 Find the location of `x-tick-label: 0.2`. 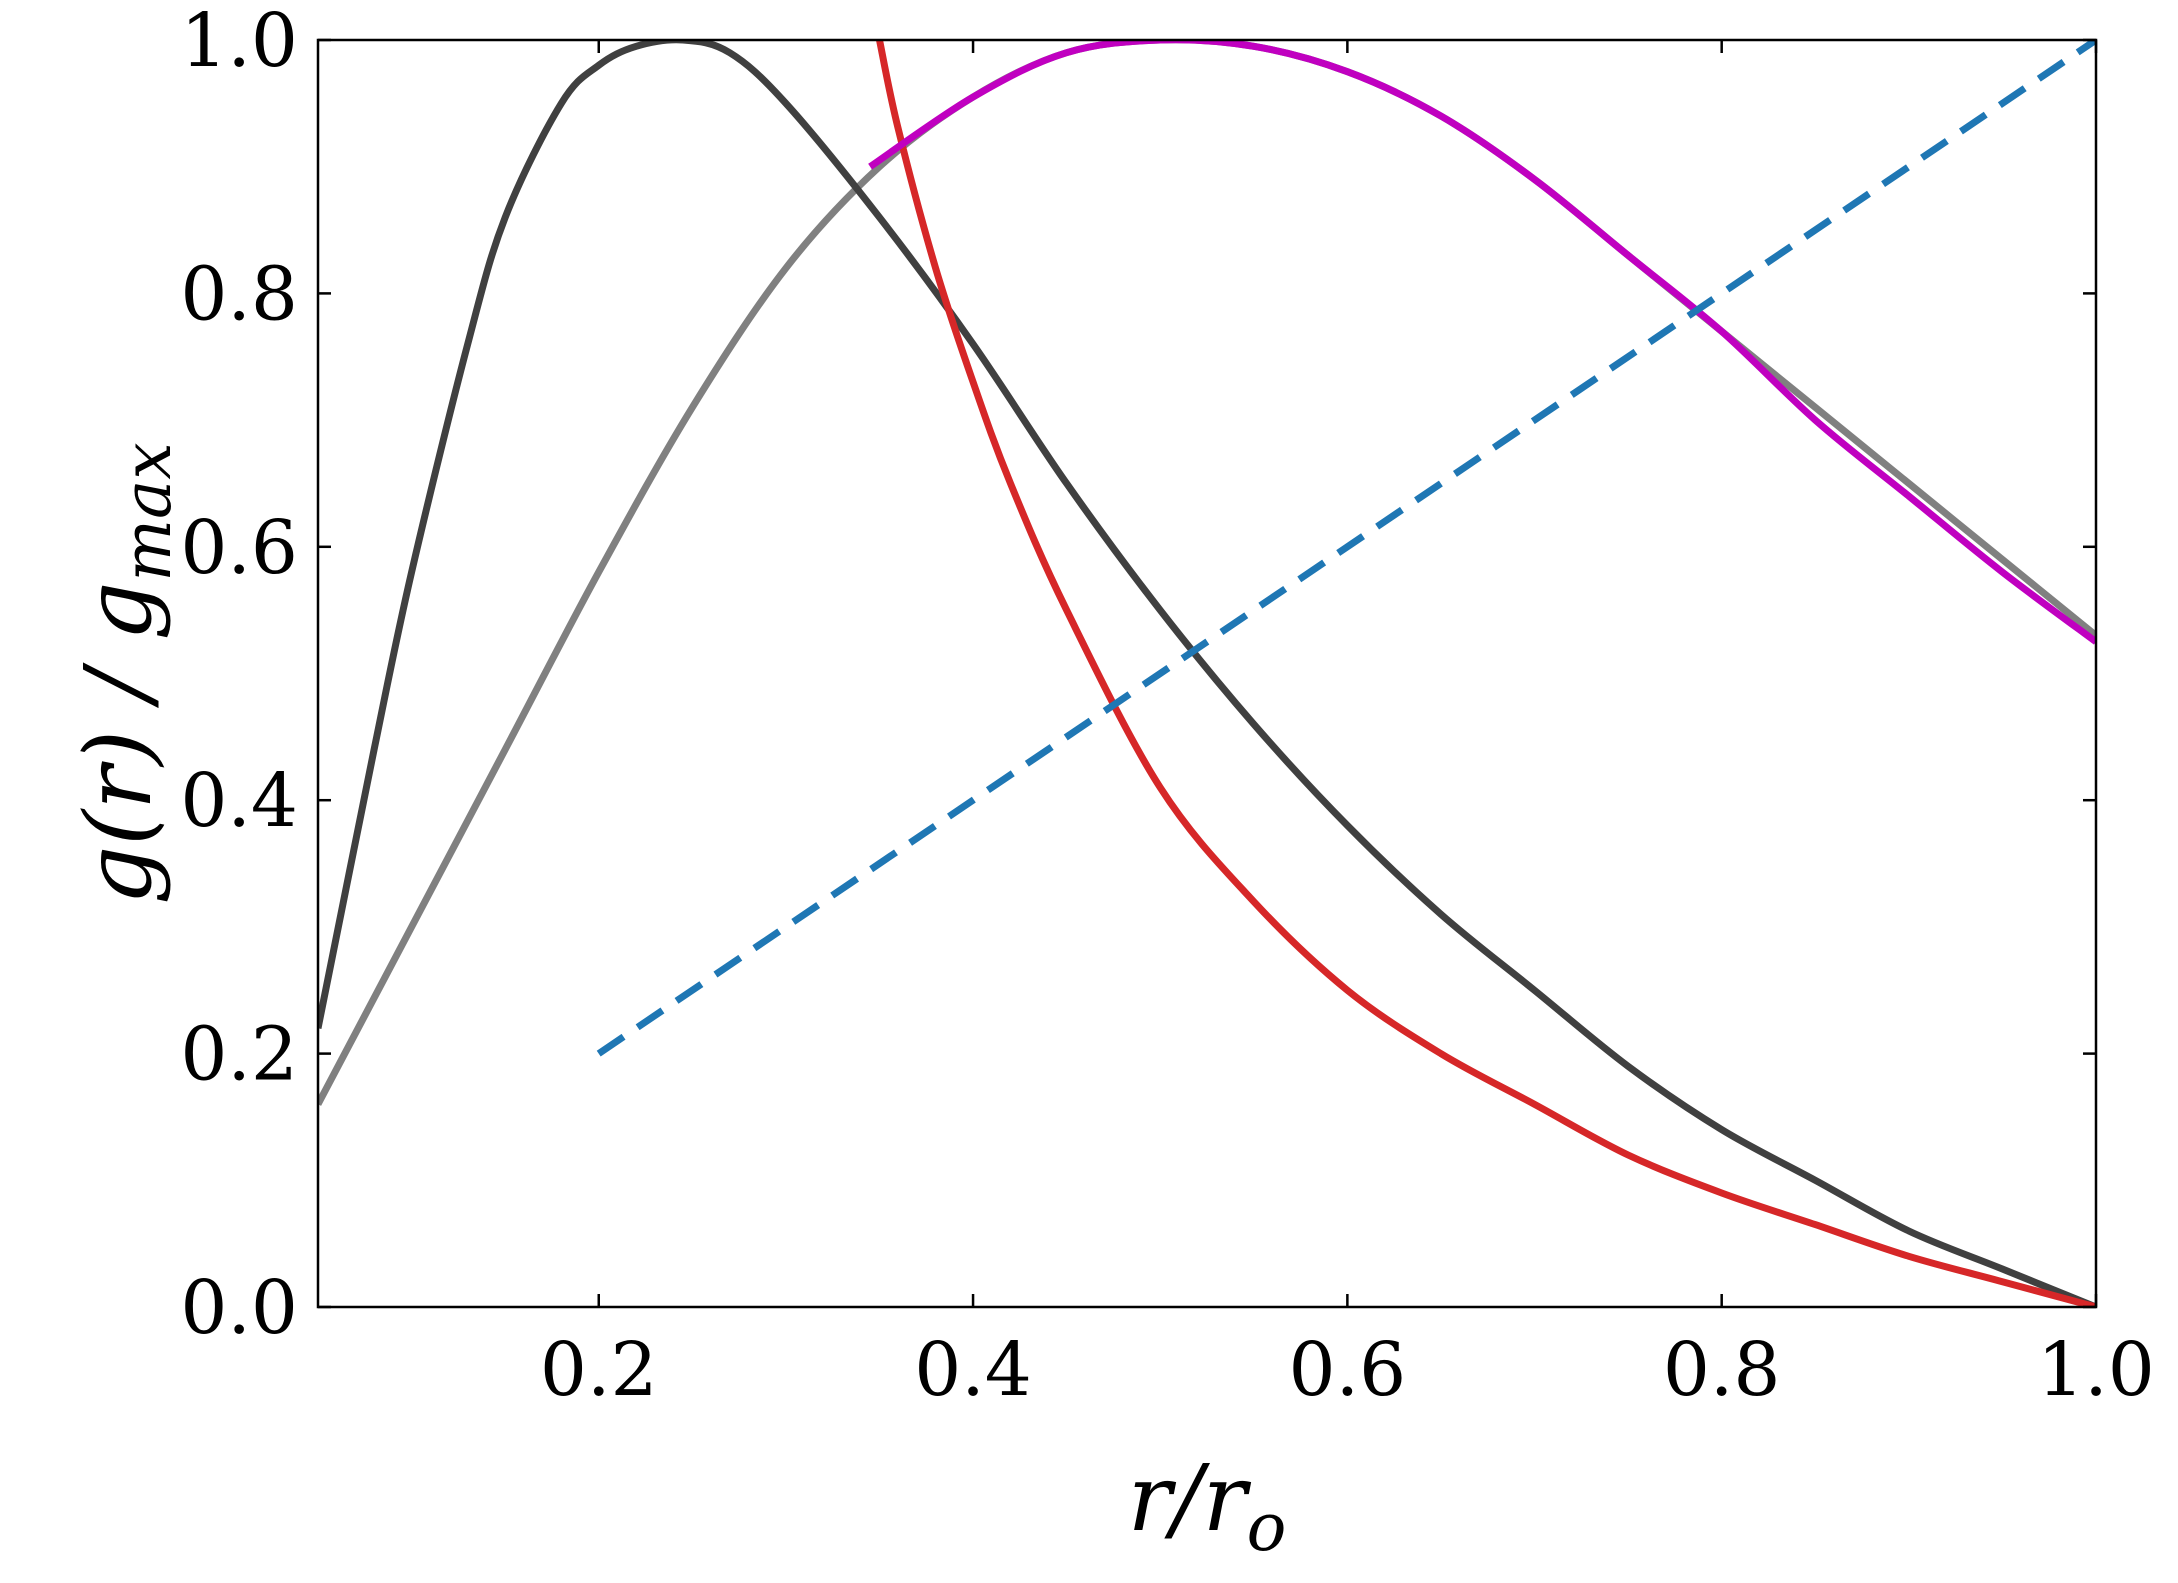

x-tick-label: 0.2 is located at coordinates (599, 1370).